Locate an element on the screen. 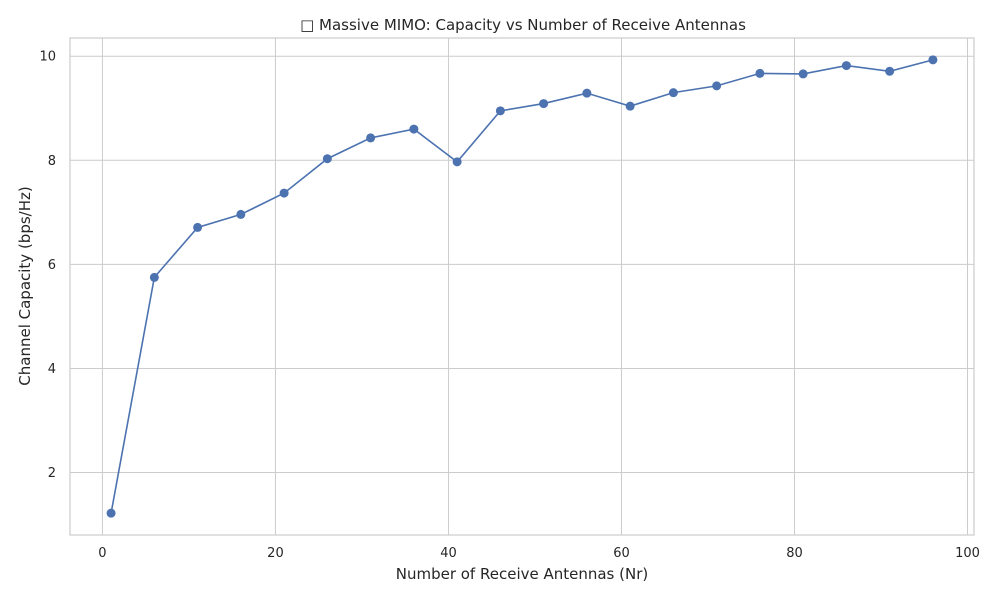 The image size is (1000, 600). y-tick-label: 2 is located at coordinates (52, 473).